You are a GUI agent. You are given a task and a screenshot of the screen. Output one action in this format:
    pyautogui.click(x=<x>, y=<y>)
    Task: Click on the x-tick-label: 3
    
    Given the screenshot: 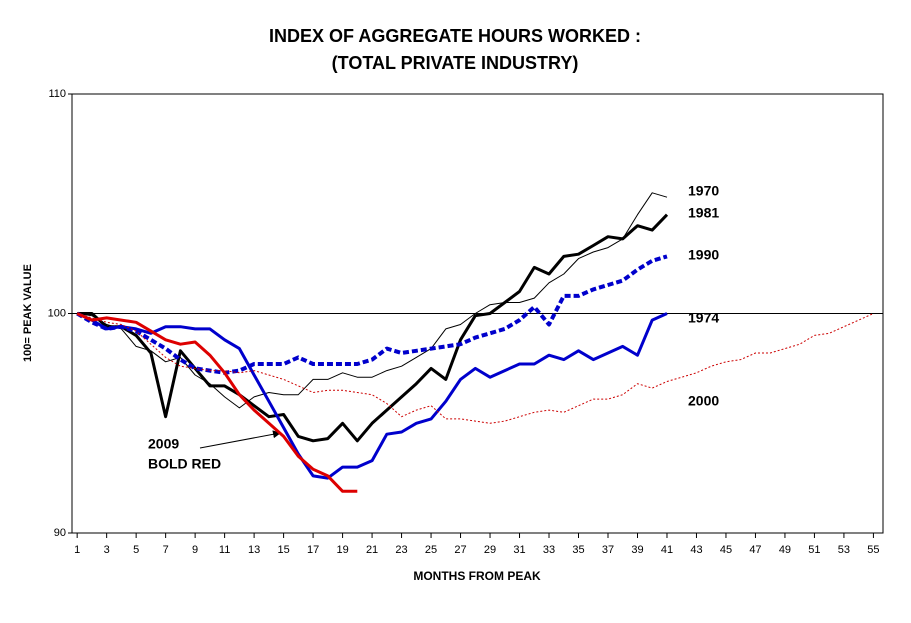 What is the action you would take?
    pyautogui.click(x=107, y=550)
    